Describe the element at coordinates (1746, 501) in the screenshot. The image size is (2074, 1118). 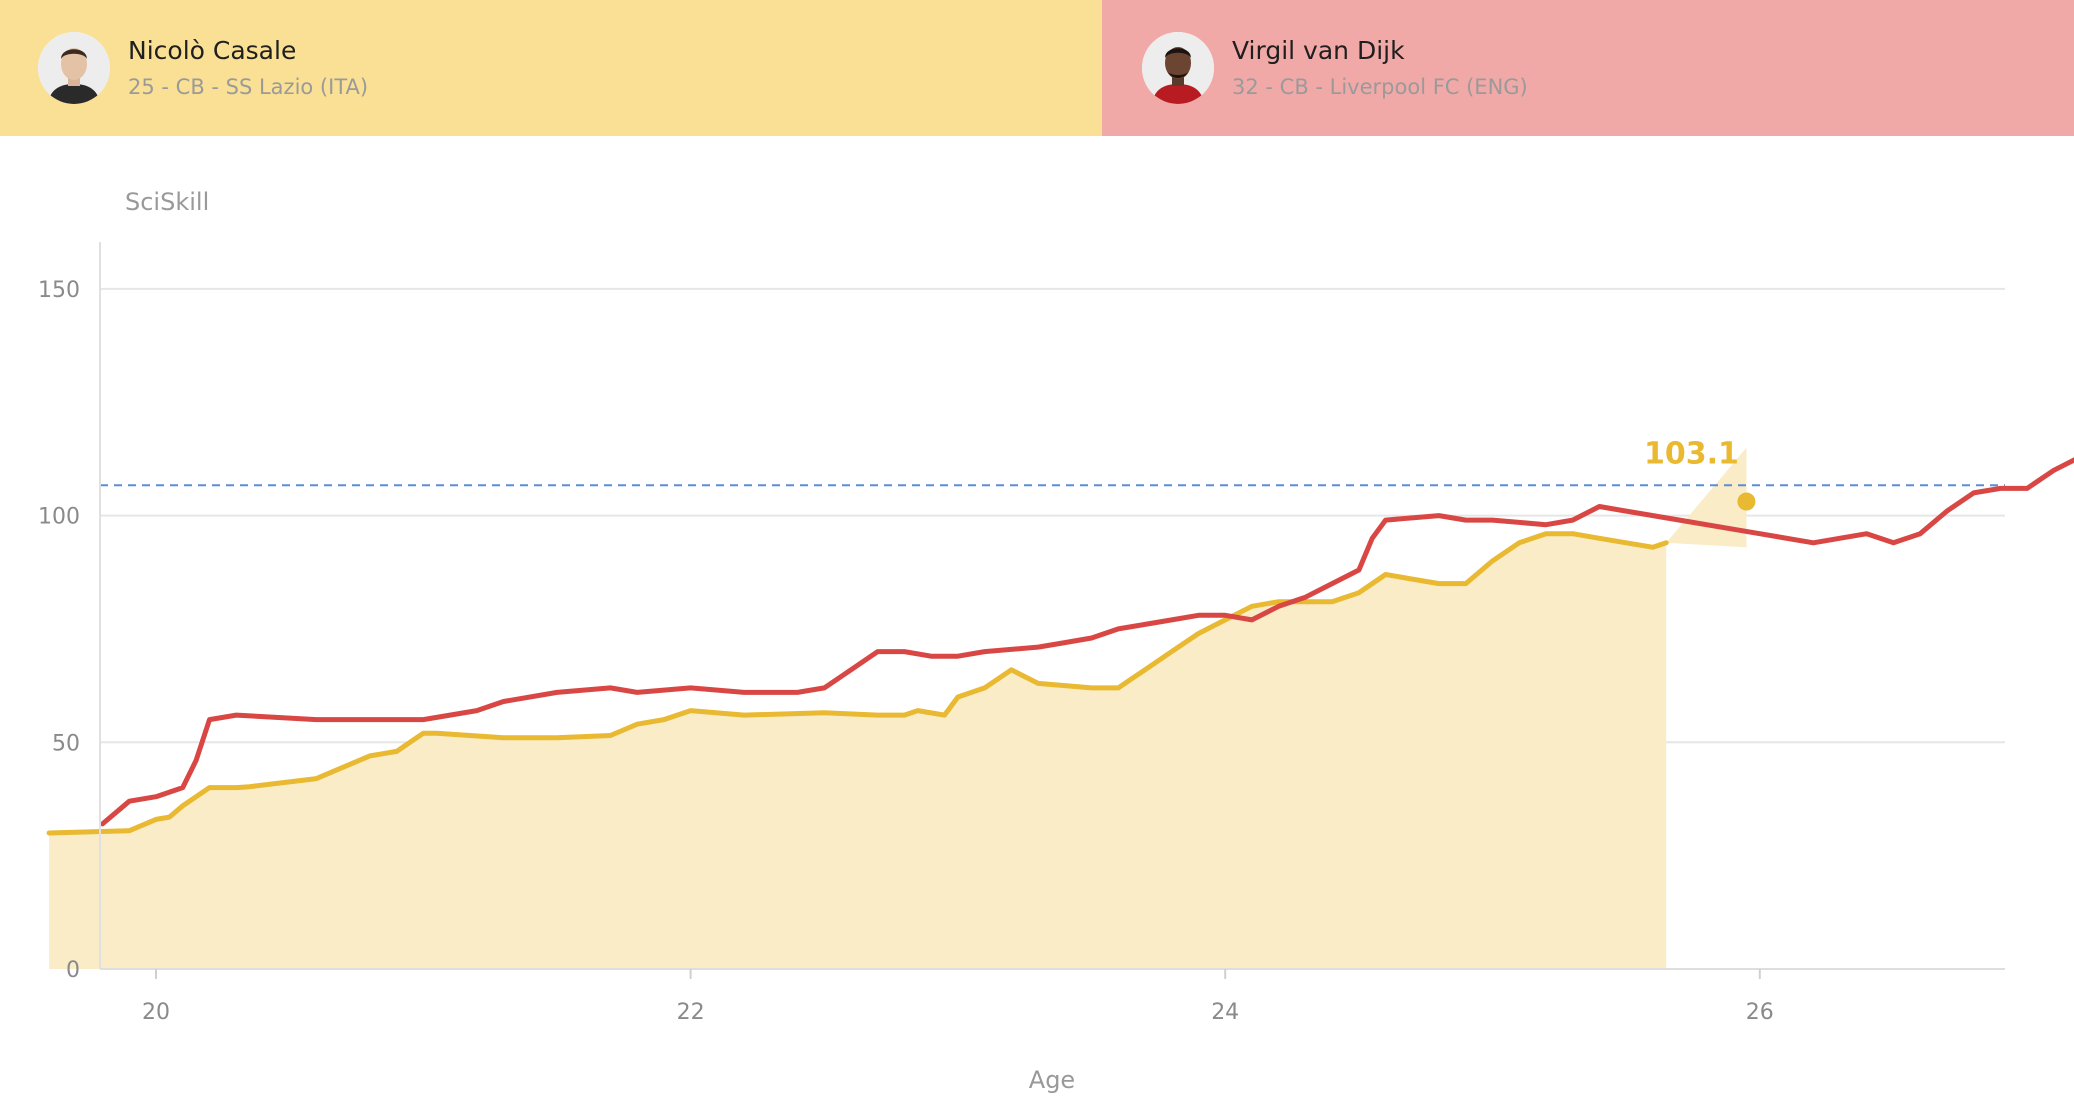
I see `value-marker` at that location.